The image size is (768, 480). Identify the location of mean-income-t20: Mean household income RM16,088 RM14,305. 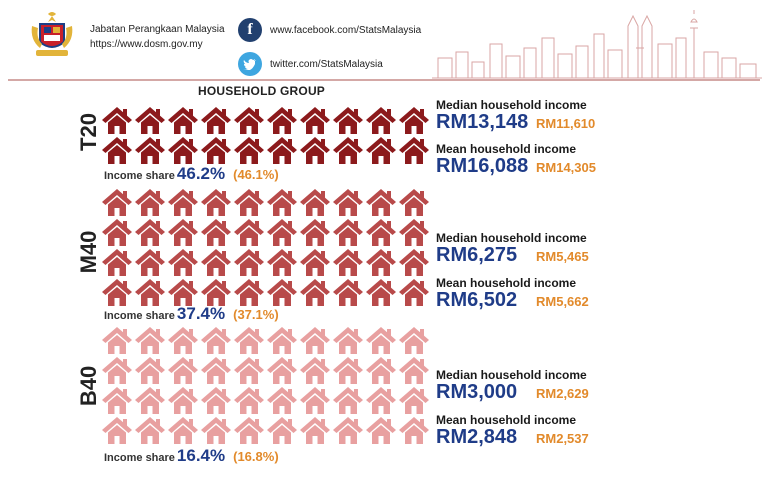
(516, 159).